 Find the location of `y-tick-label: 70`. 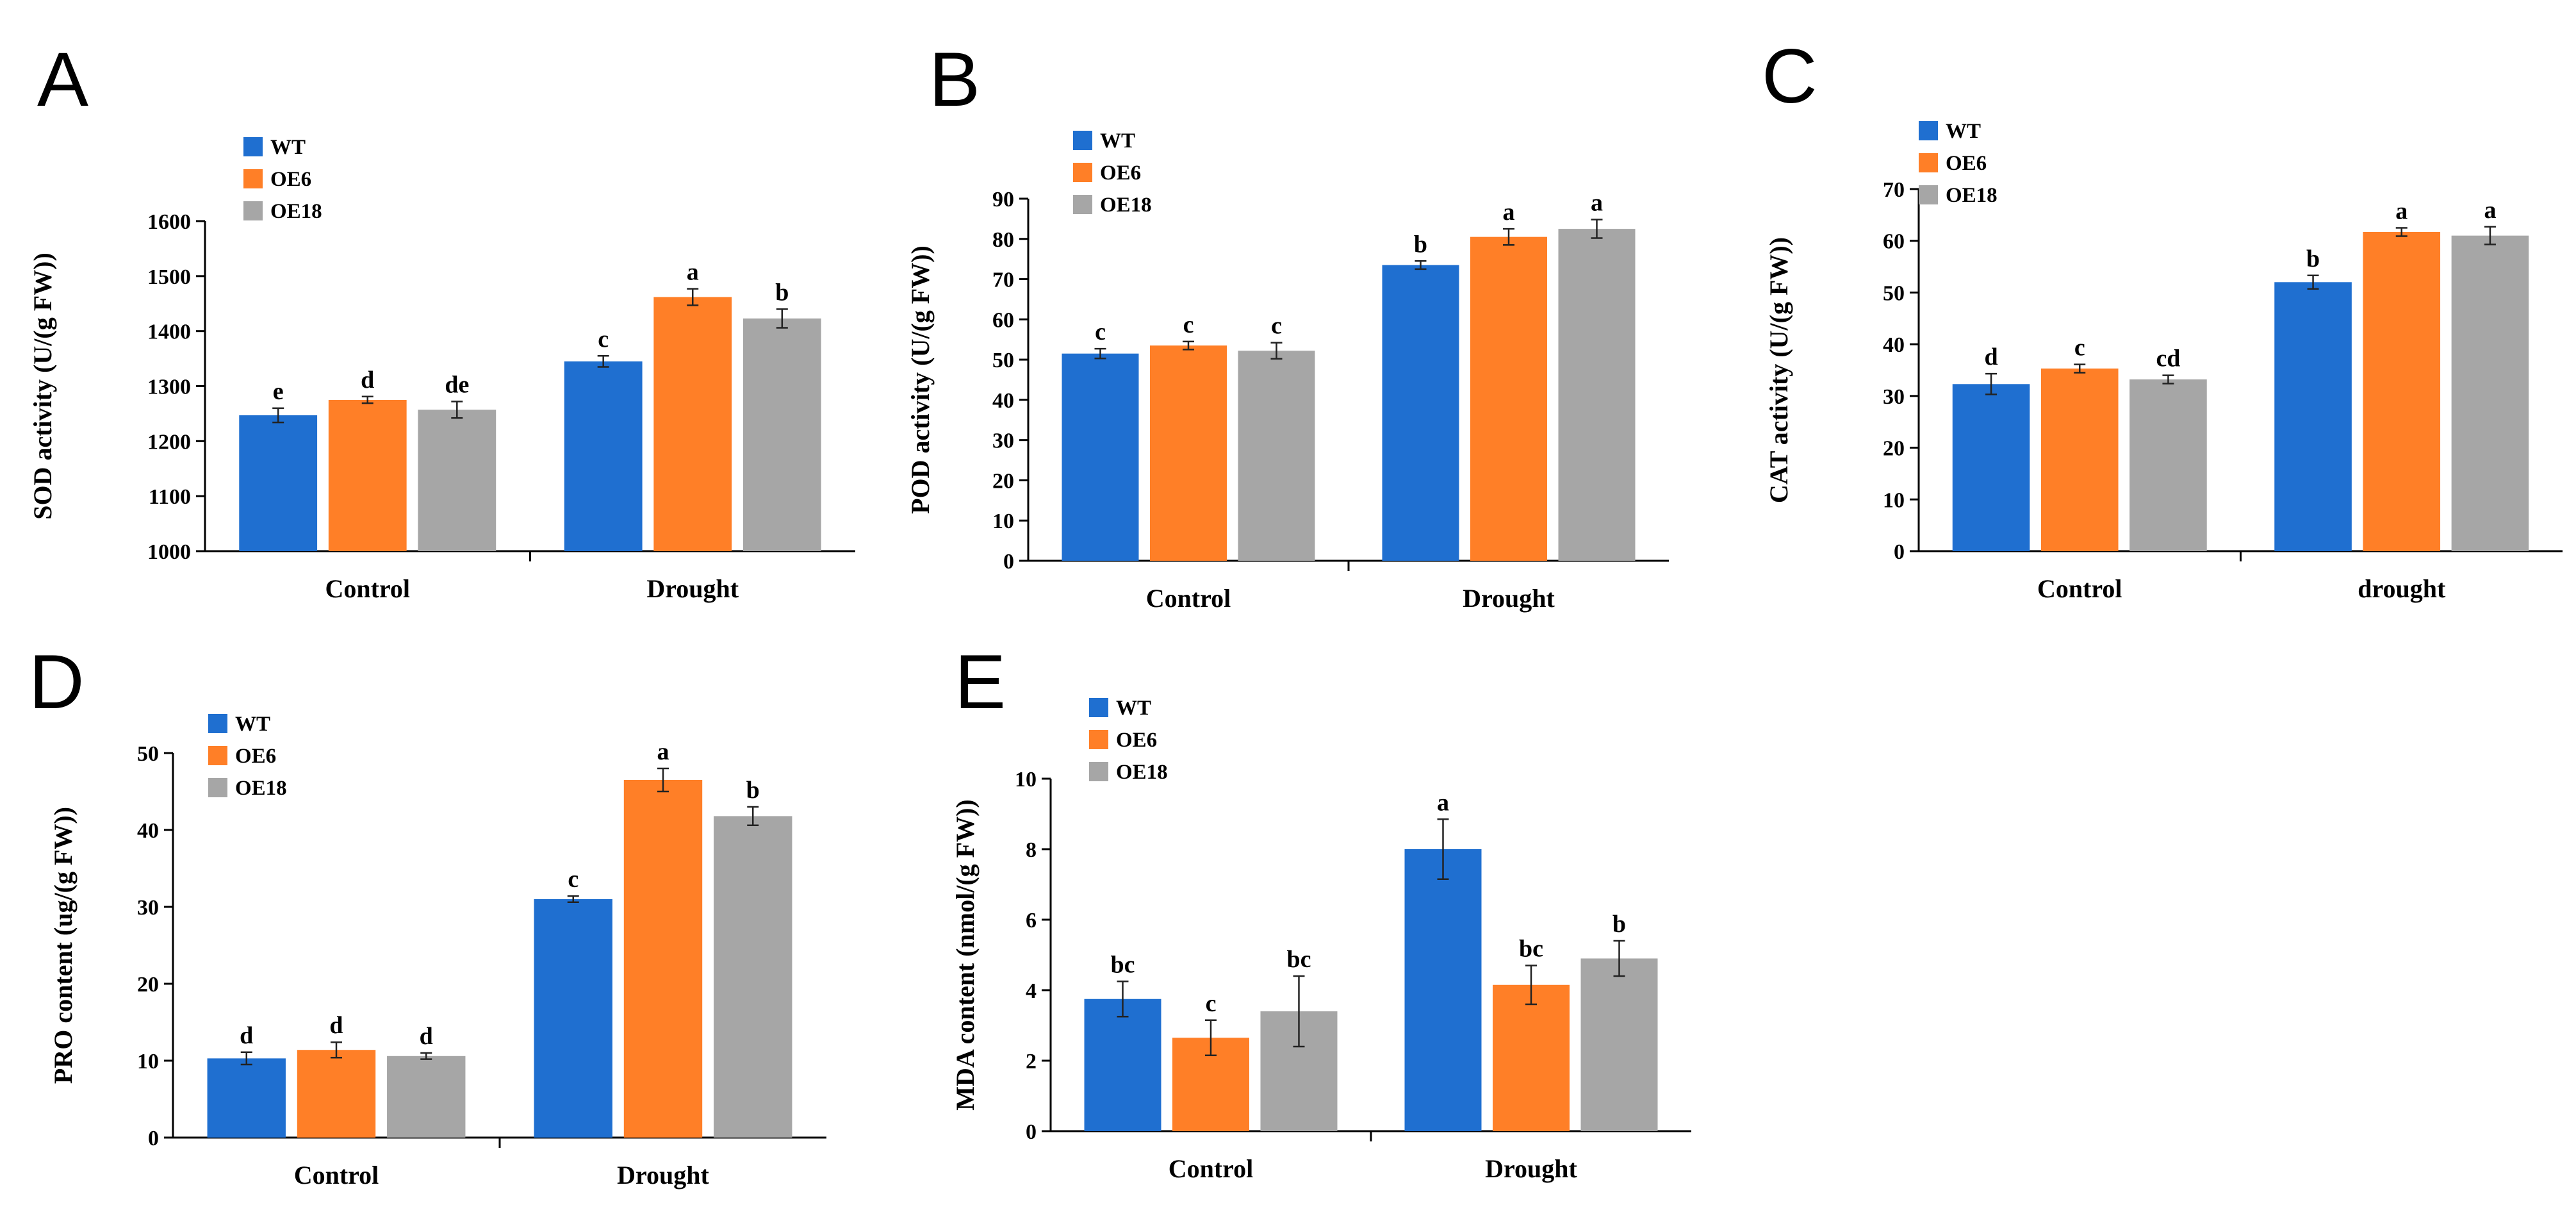

y-tick-label: 70 is located at coordinates (1003, 280).